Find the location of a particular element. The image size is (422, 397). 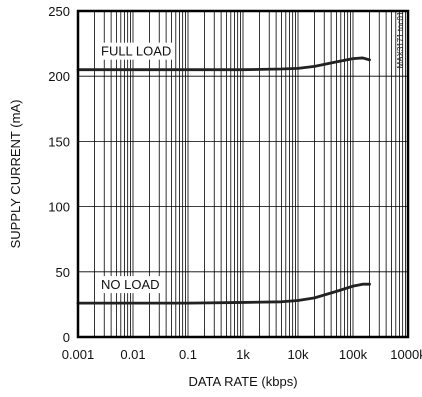

x-axis-title: DATA RATE (kbps) is located at coordinates (242, 381).